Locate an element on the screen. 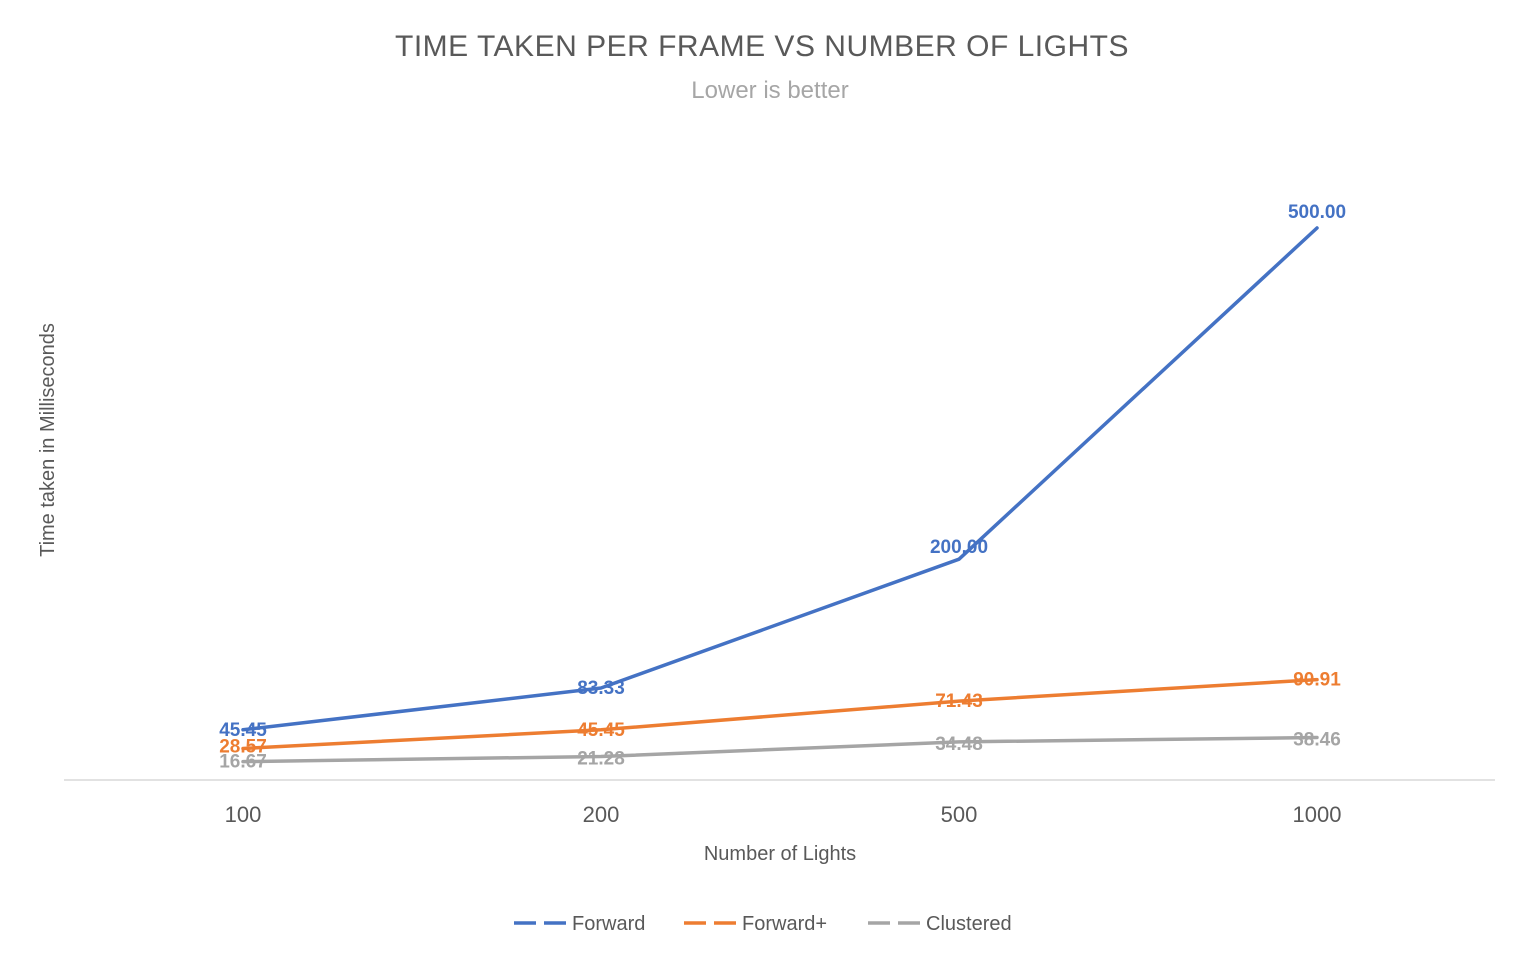 This screenshot has width=1524, height=958. x-tick-label: 100 is located at coordinates (243, 814).